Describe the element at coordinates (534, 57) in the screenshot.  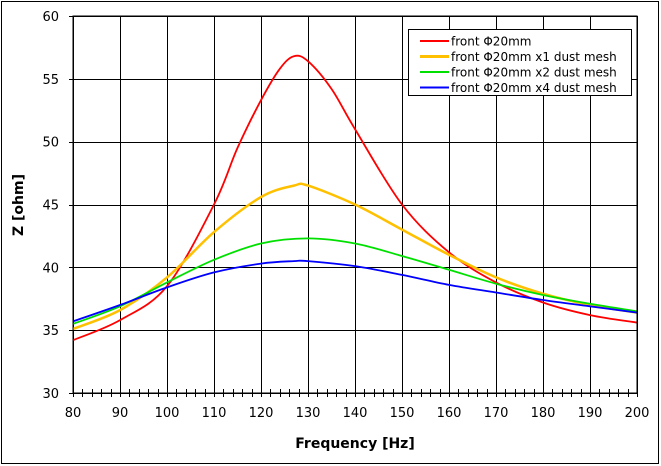
I see `legend-label-2: front Φ20mm x1 dust mesh` at that location.